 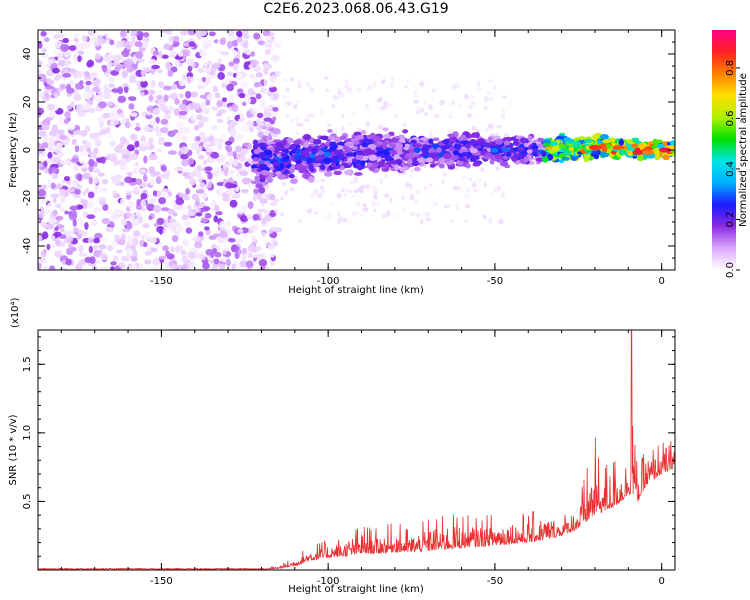 What do you see at coordinates (27, 54) in the screenshot?
I see `y-tick-label: 40` at bounding box center [27, 54].